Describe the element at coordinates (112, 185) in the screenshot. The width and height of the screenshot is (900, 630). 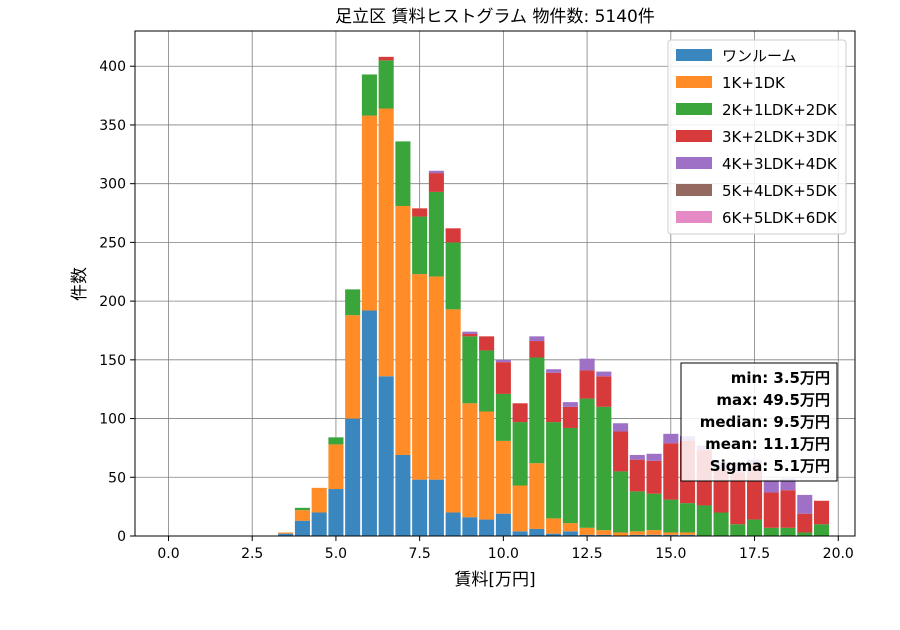
I see `y-tick-label: 300` at that location.